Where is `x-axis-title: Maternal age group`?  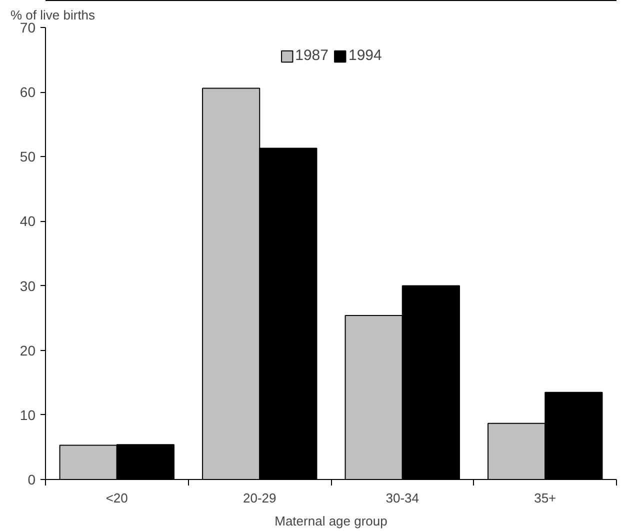
x-axis-title: Maternal age group is located at coordinates (331, 521).